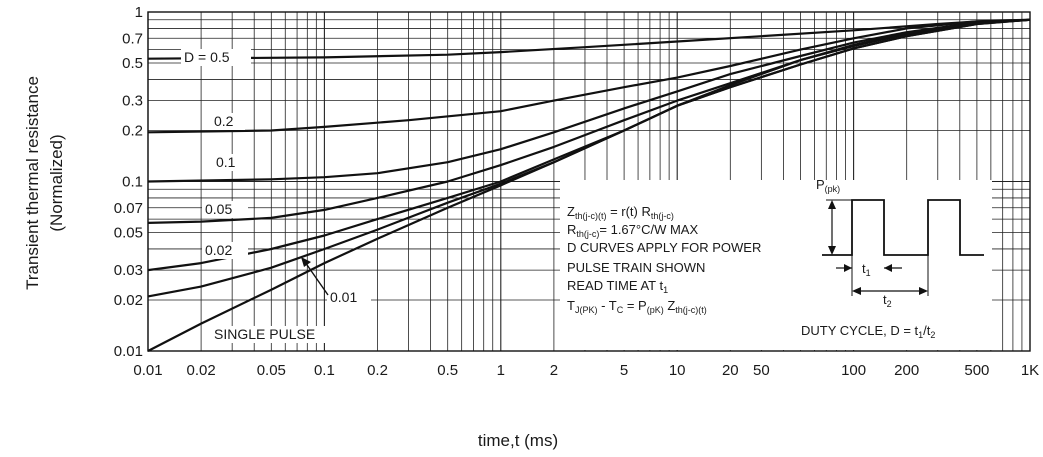  I want to click on x-tick-label: 50, so click(761, 370).